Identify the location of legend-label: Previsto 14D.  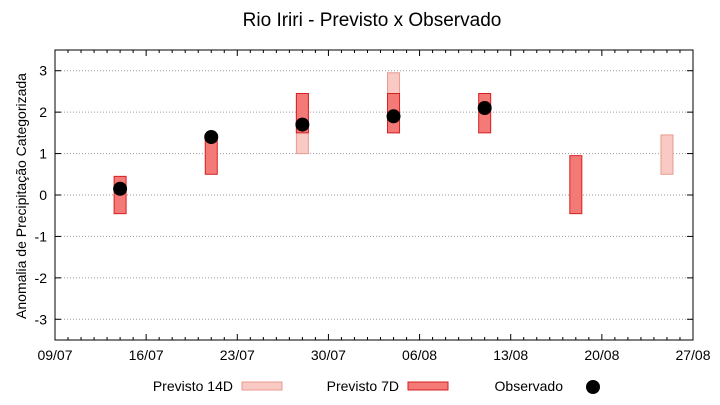
(193, 386).